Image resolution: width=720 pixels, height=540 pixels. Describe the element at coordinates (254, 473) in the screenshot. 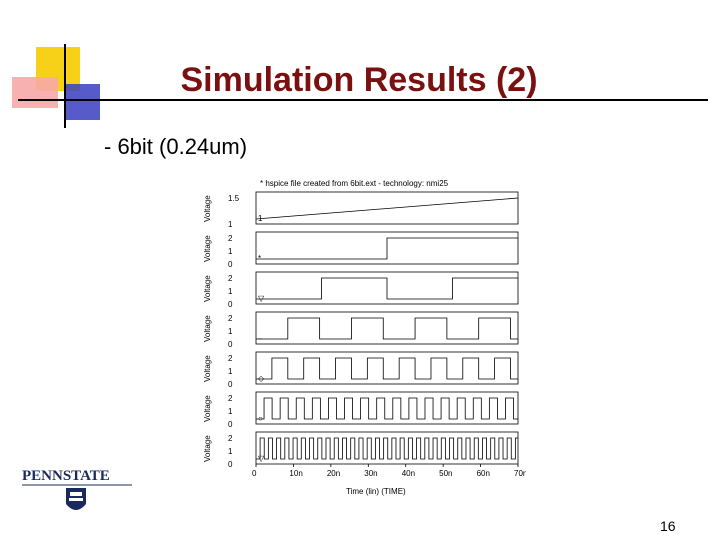

I see `x-tick-label: 0` at that location.